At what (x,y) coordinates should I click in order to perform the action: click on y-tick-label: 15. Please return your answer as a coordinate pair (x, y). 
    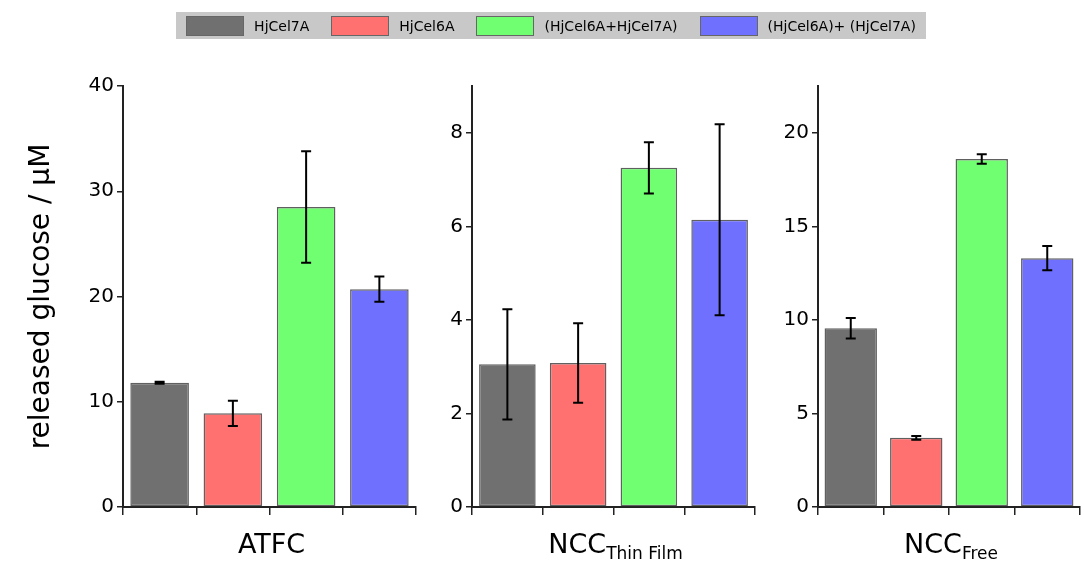
    Looking at the image, I should click on (796, 224).